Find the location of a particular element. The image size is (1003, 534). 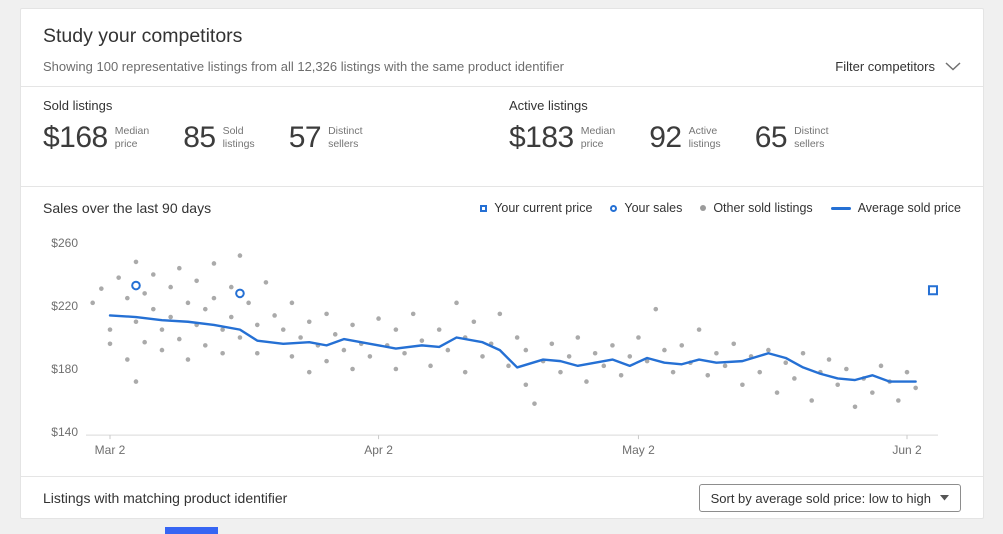

stat-value: $183 is located at coordinates (541, 137).